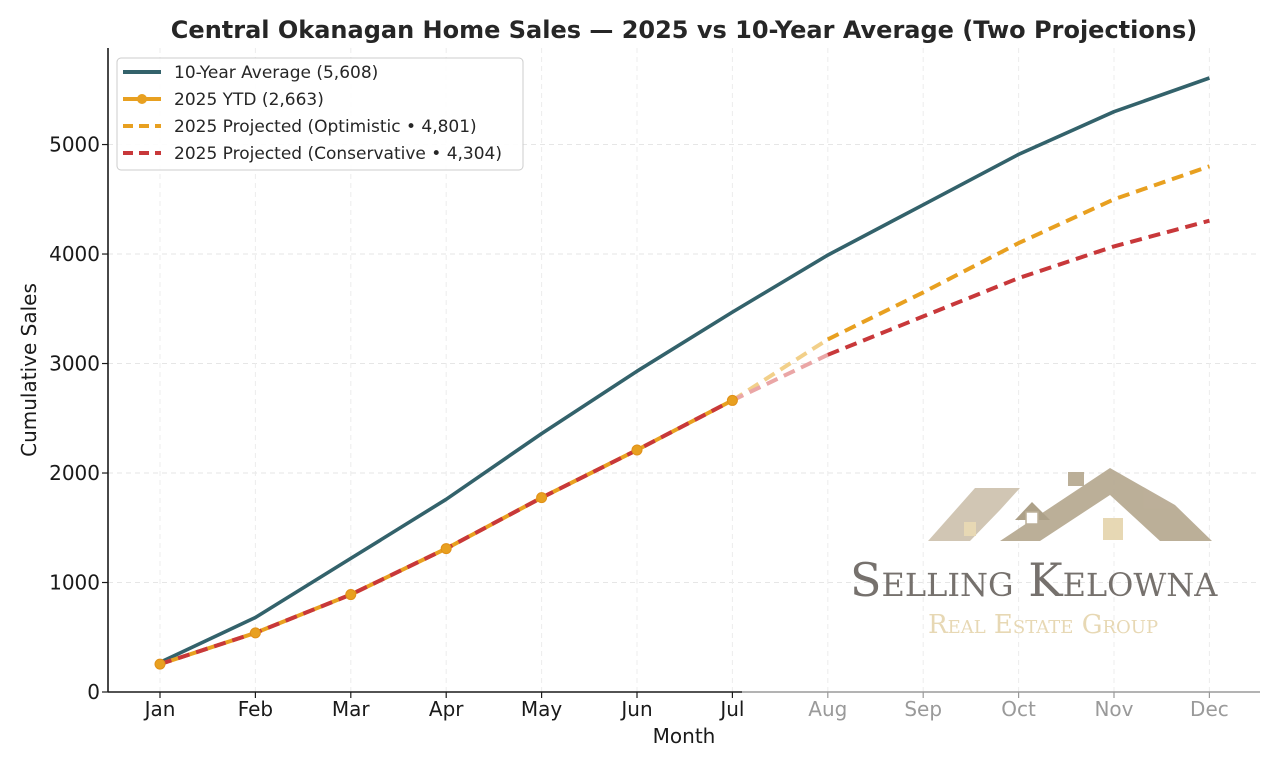  I want to click on series-optimistic-line, so click(1018, 253).